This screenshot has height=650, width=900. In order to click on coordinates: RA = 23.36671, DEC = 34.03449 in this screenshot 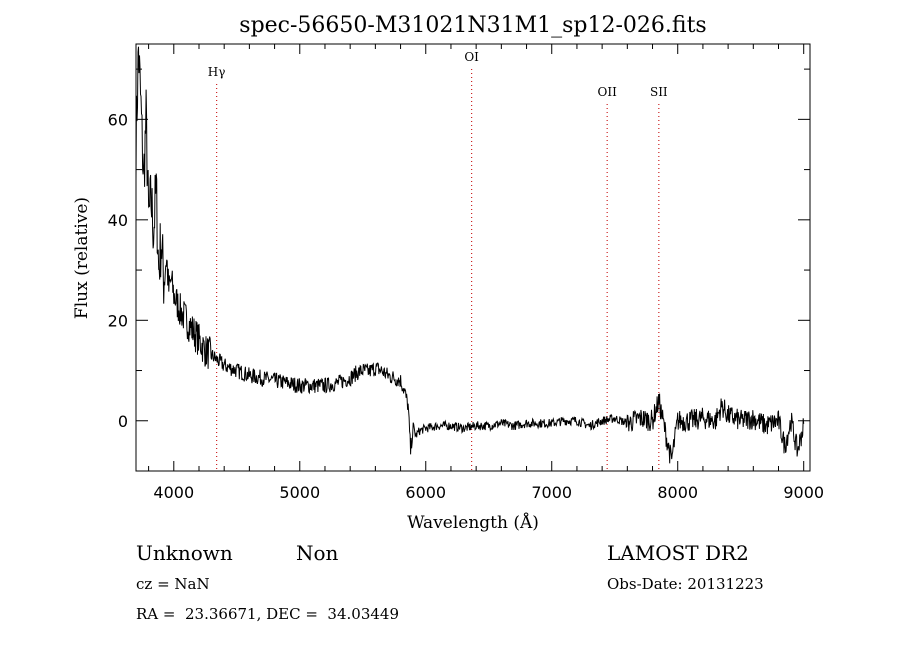, I will do `click(267, 614)`.